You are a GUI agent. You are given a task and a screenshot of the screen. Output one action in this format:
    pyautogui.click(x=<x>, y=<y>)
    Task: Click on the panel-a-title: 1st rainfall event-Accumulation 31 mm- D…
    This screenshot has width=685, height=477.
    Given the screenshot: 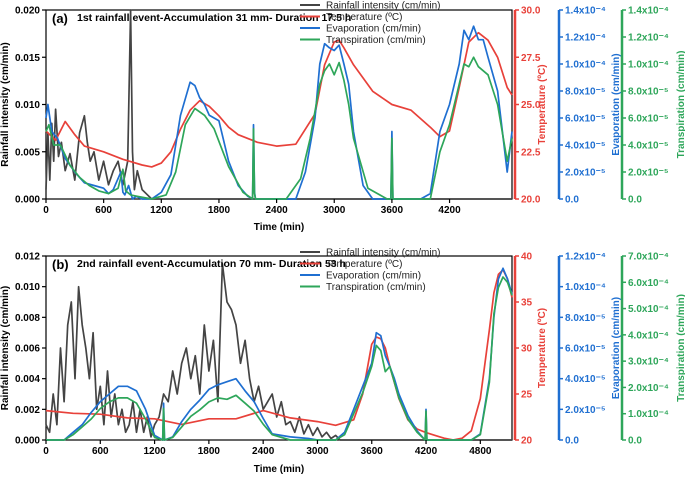 What is the action you would take?
    pyautogui.click(x=214, y=18)
    